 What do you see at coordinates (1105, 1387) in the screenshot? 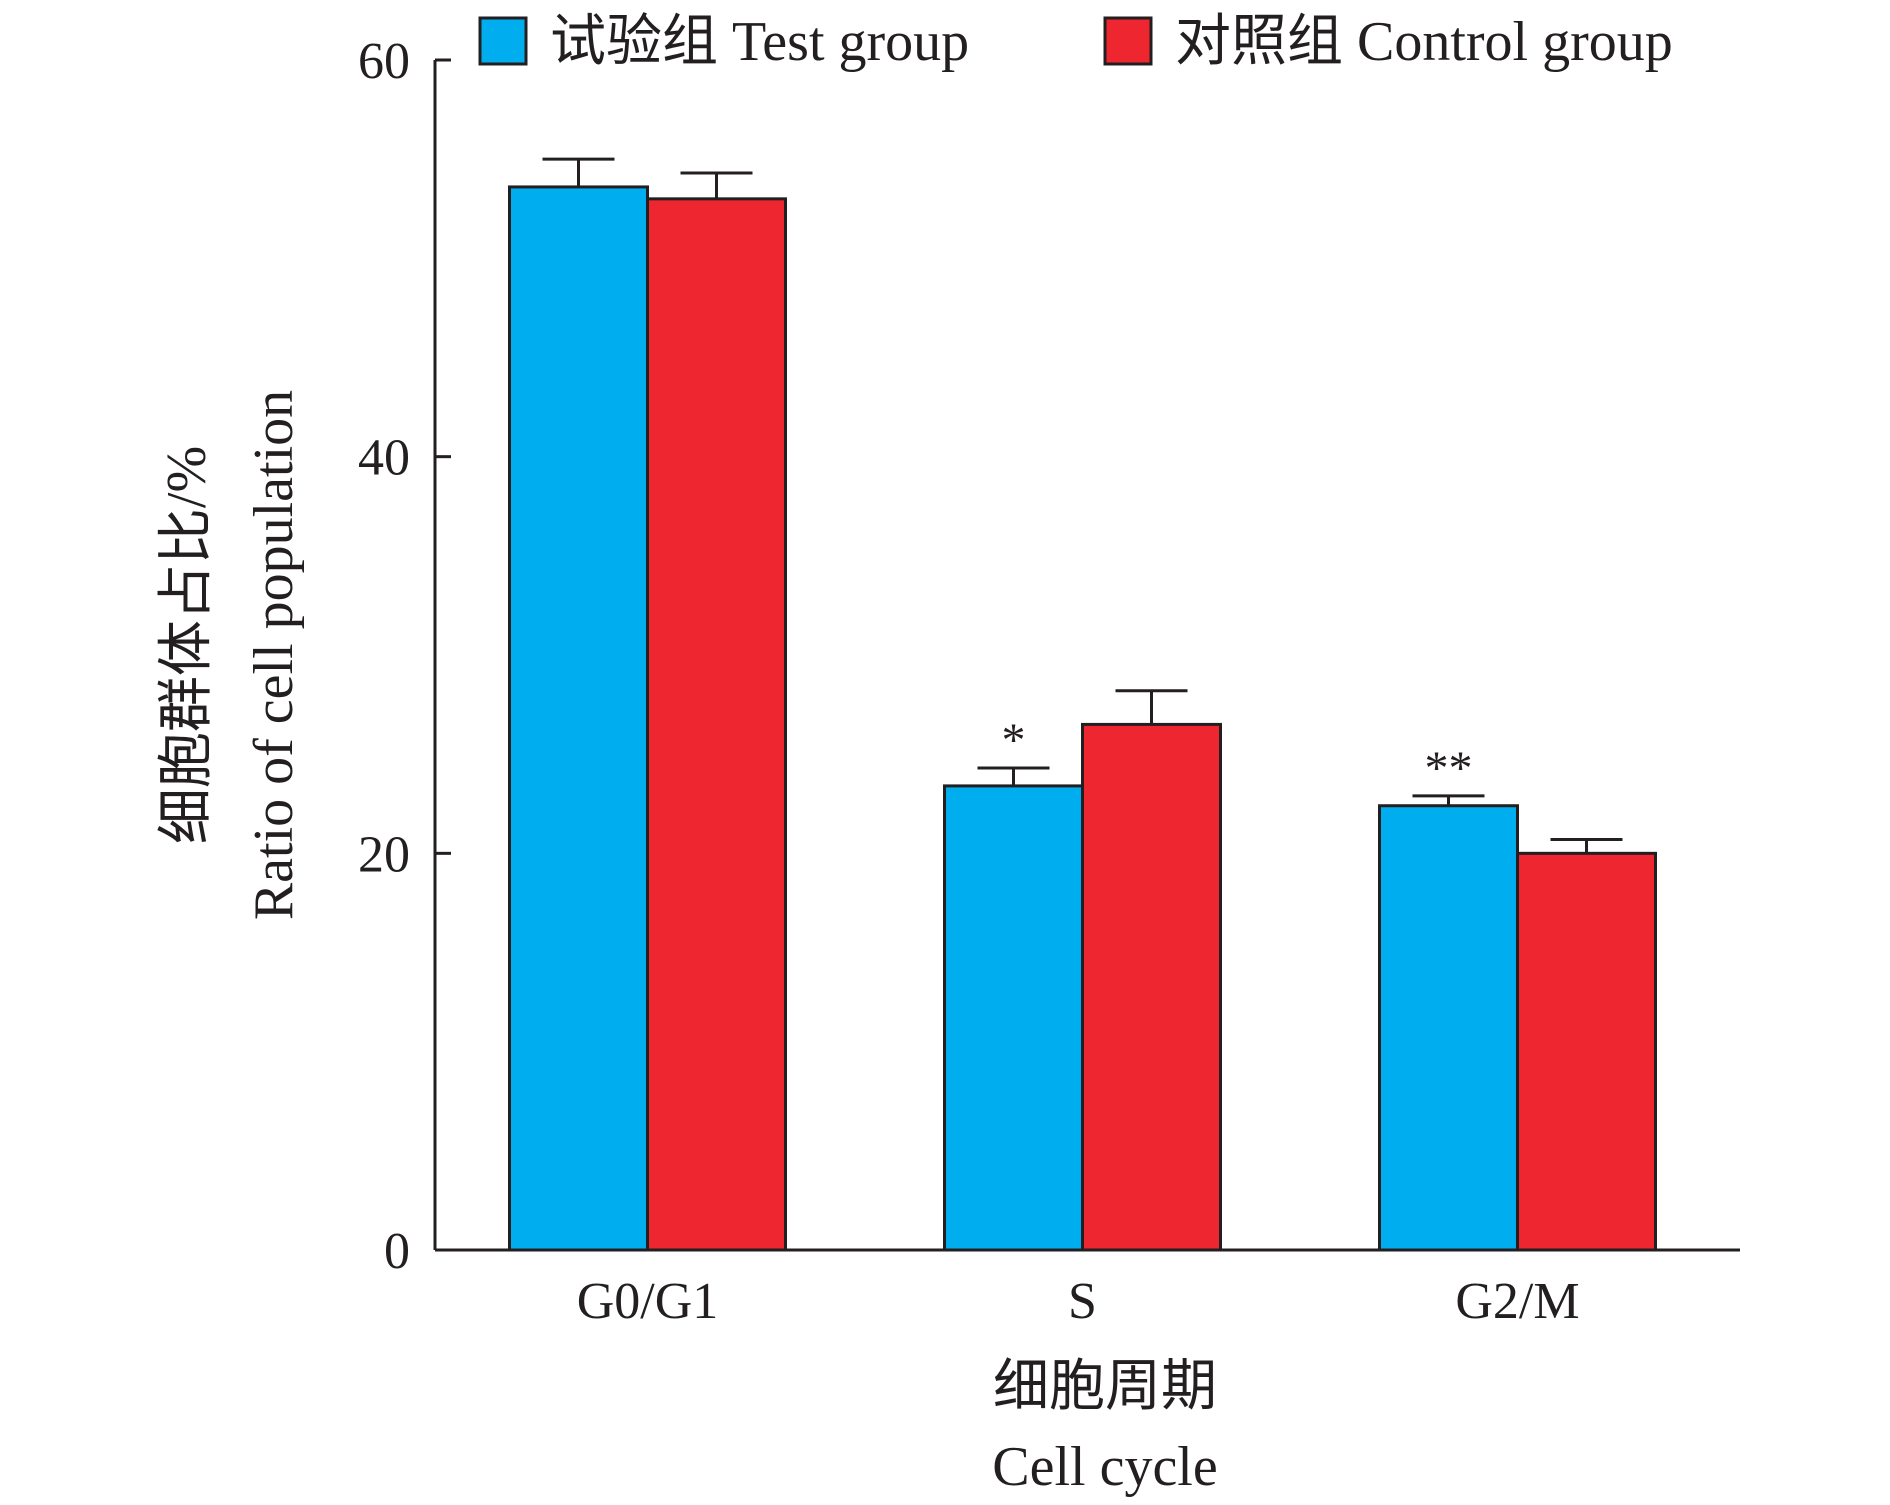
I see `x-axis-title-cn: 细胞周期` at bounding box center [1105, 1387].